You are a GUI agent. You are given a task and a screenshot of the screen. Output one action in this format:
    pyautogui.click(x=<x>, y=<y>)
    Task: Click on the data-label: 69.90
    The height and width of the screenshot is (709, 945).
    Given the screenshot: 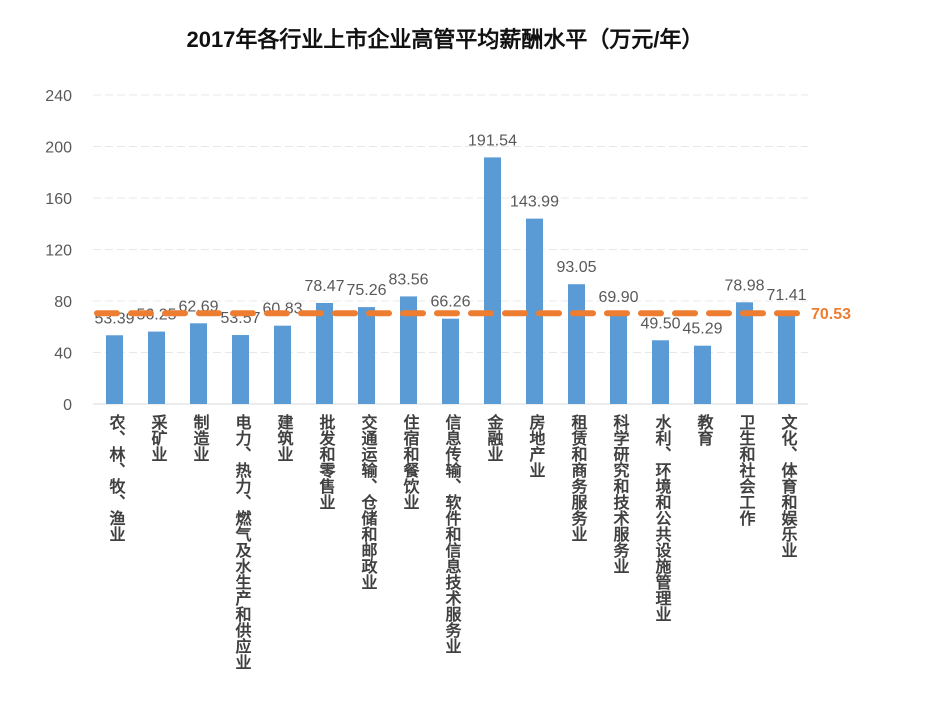 What is the action you would take?
    pyautogui.click(x=618, y=297)
    